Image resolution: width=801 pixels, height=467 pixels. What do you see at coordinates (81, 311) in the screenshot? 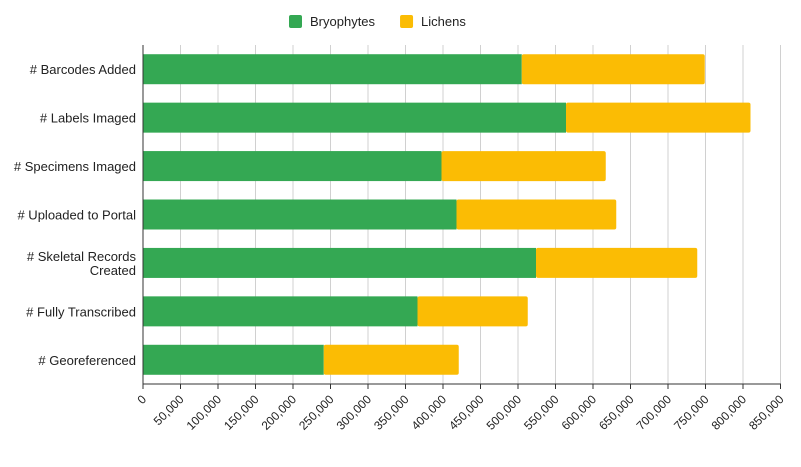
I see `category-label: # Fully Transcribed` at bounding box center [81, 311].